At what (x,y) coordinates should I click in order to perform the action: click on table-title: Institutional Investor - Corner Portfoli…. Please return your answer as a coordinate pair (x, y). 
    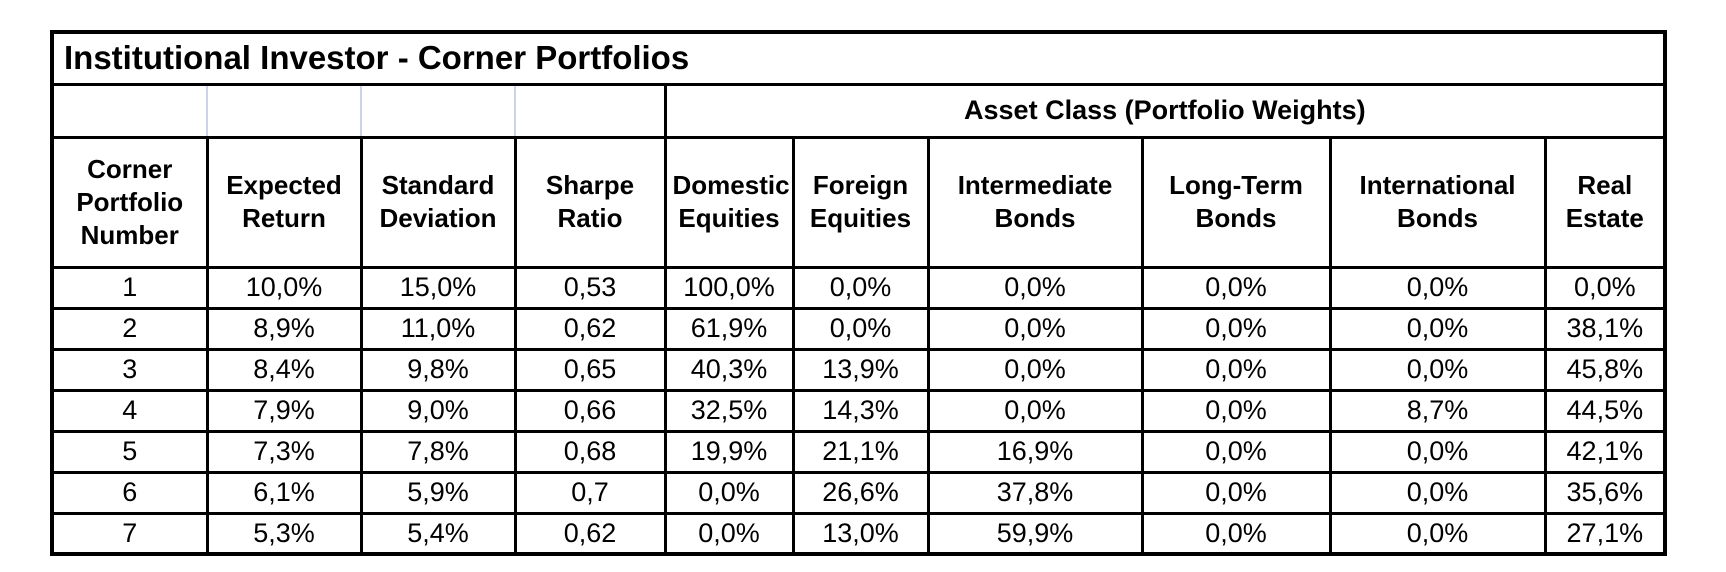
    Looking at the image, I should click on (858, 58).